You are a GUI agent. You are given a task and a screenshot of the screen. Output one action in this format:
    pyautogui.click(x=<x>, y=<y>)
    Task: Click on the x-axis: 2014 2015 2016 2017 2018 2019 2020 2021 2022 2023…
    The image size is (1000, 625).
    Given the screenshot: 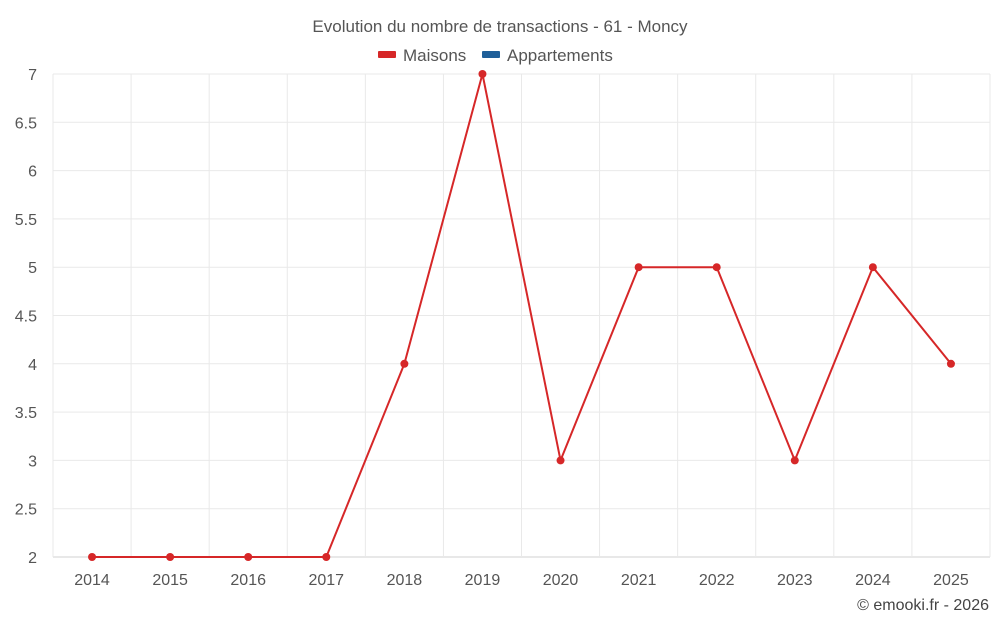 What is the action you would take?
    pyautogui.click(x=521, y=580)
    